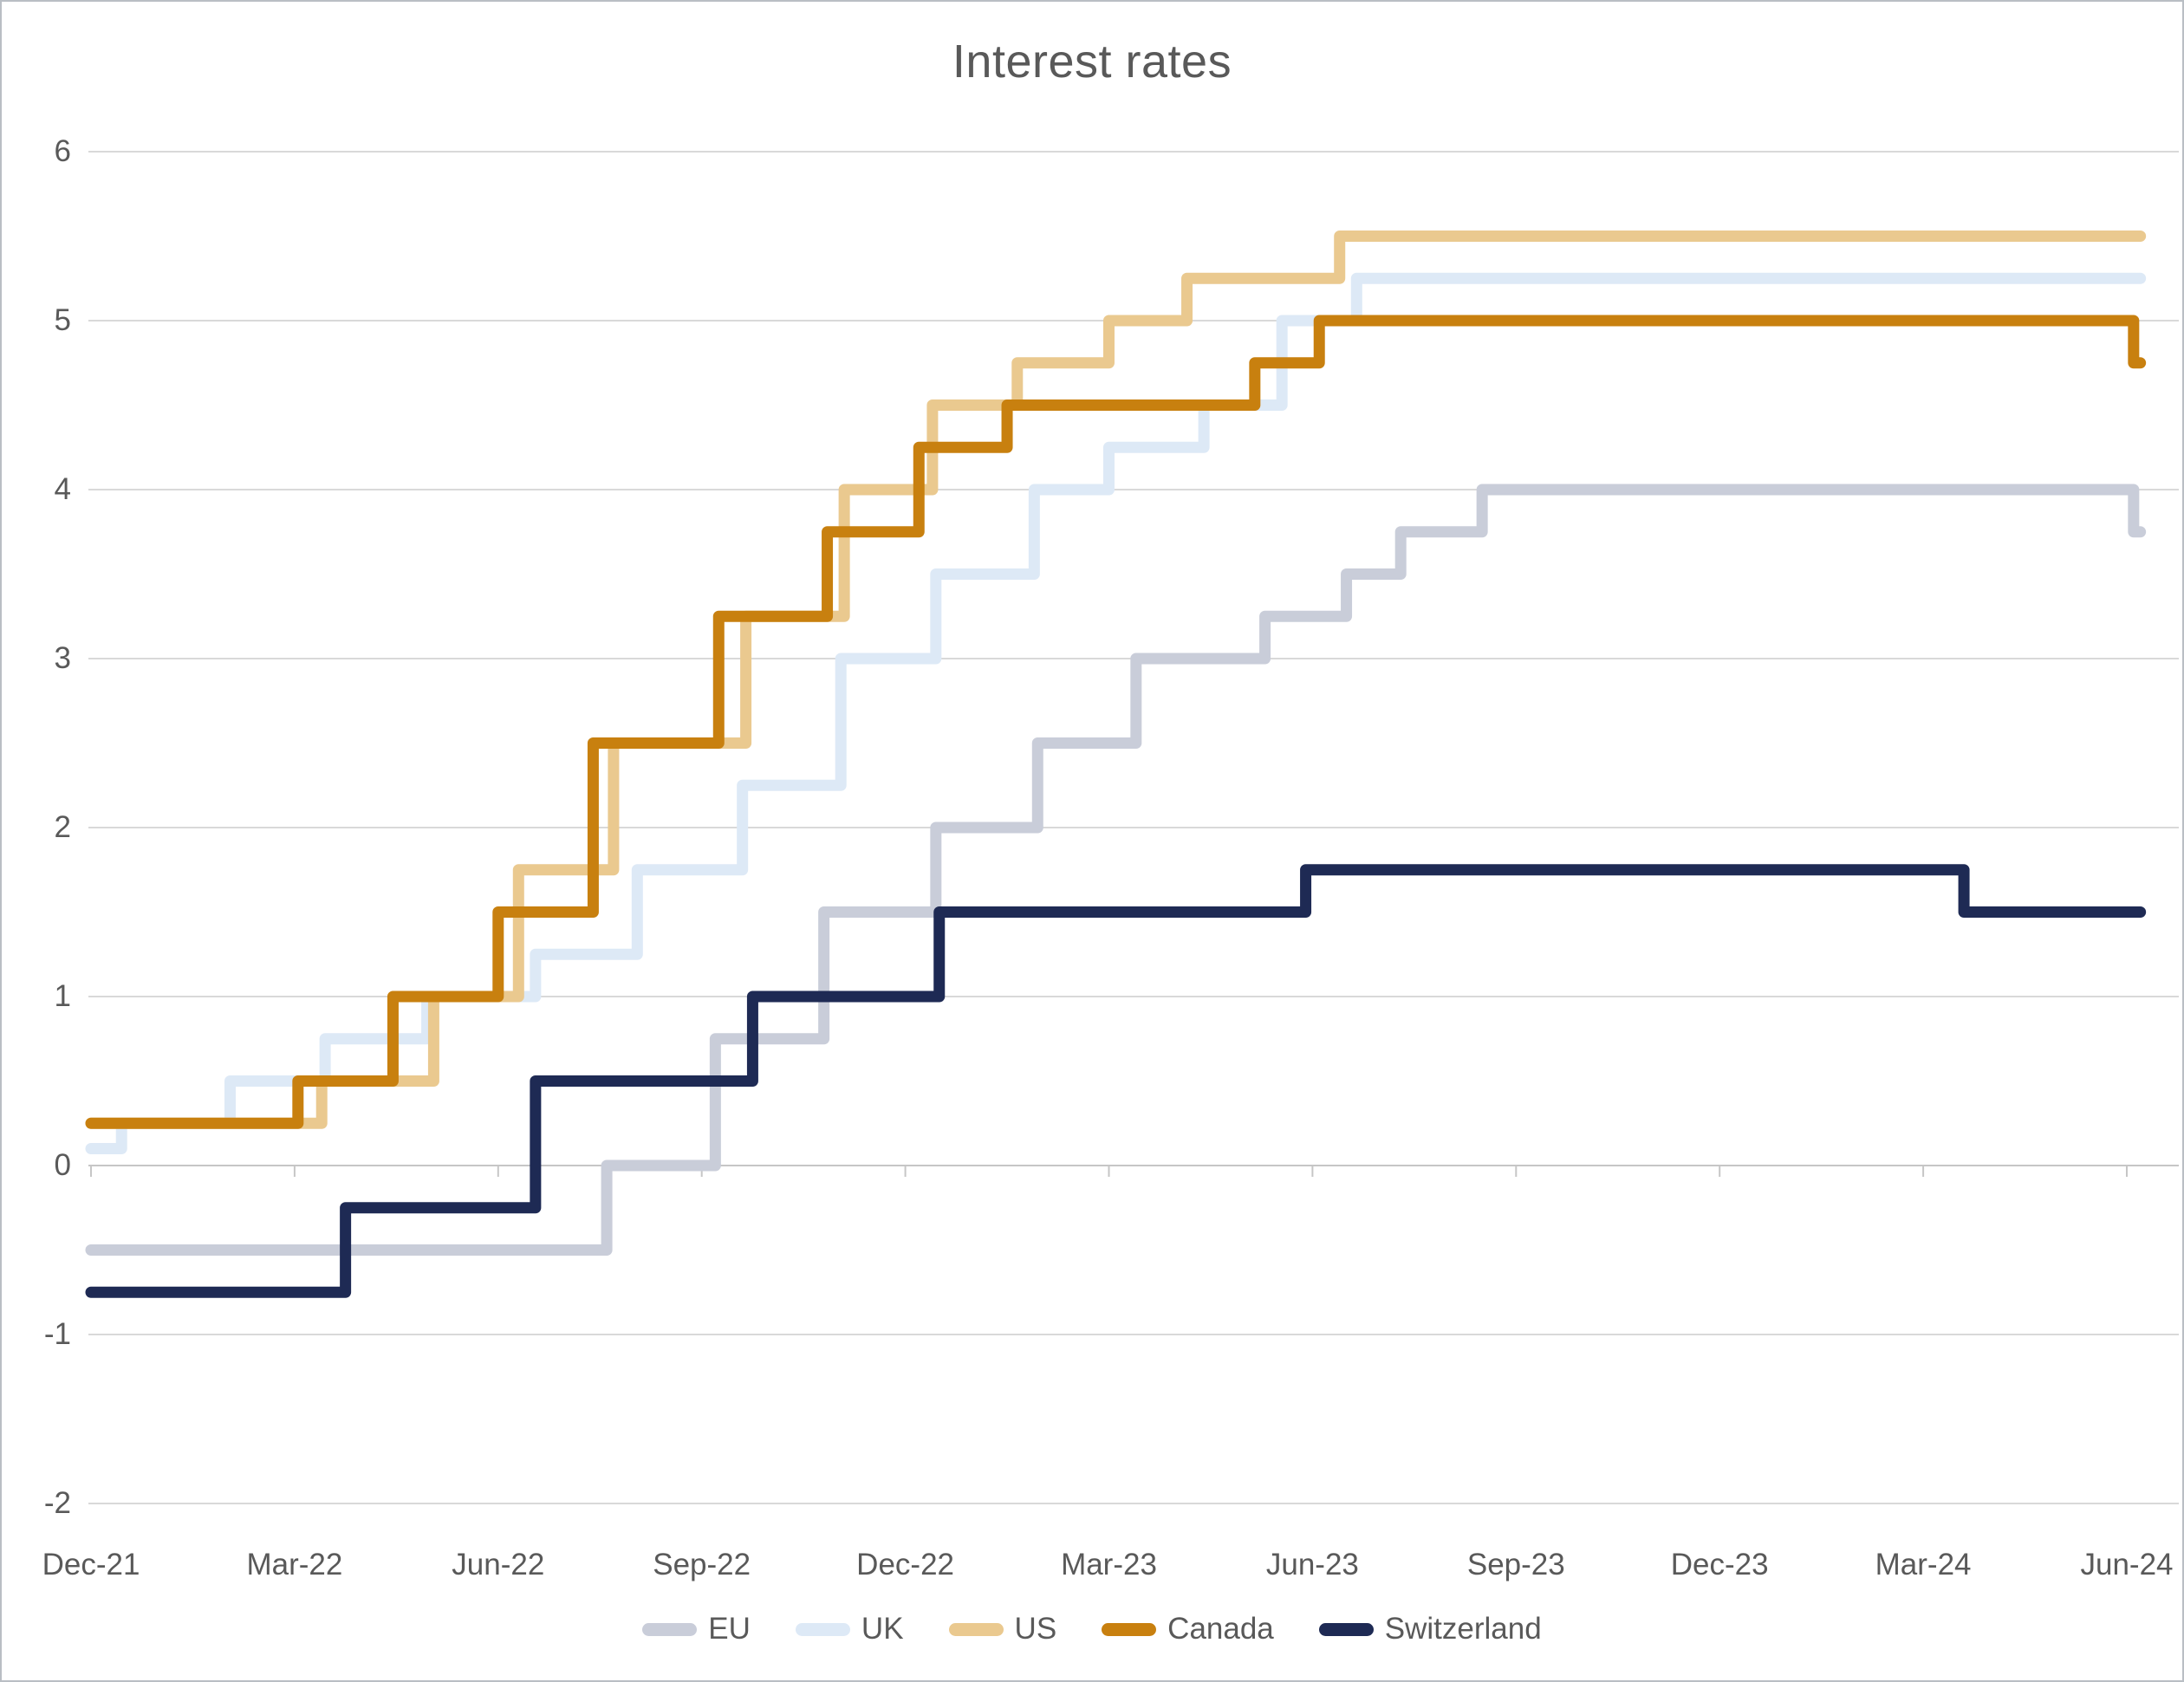 This screenshot has width=2184, height=1682. I want to click on legend-item-eu: EU, so click(696, 1629).